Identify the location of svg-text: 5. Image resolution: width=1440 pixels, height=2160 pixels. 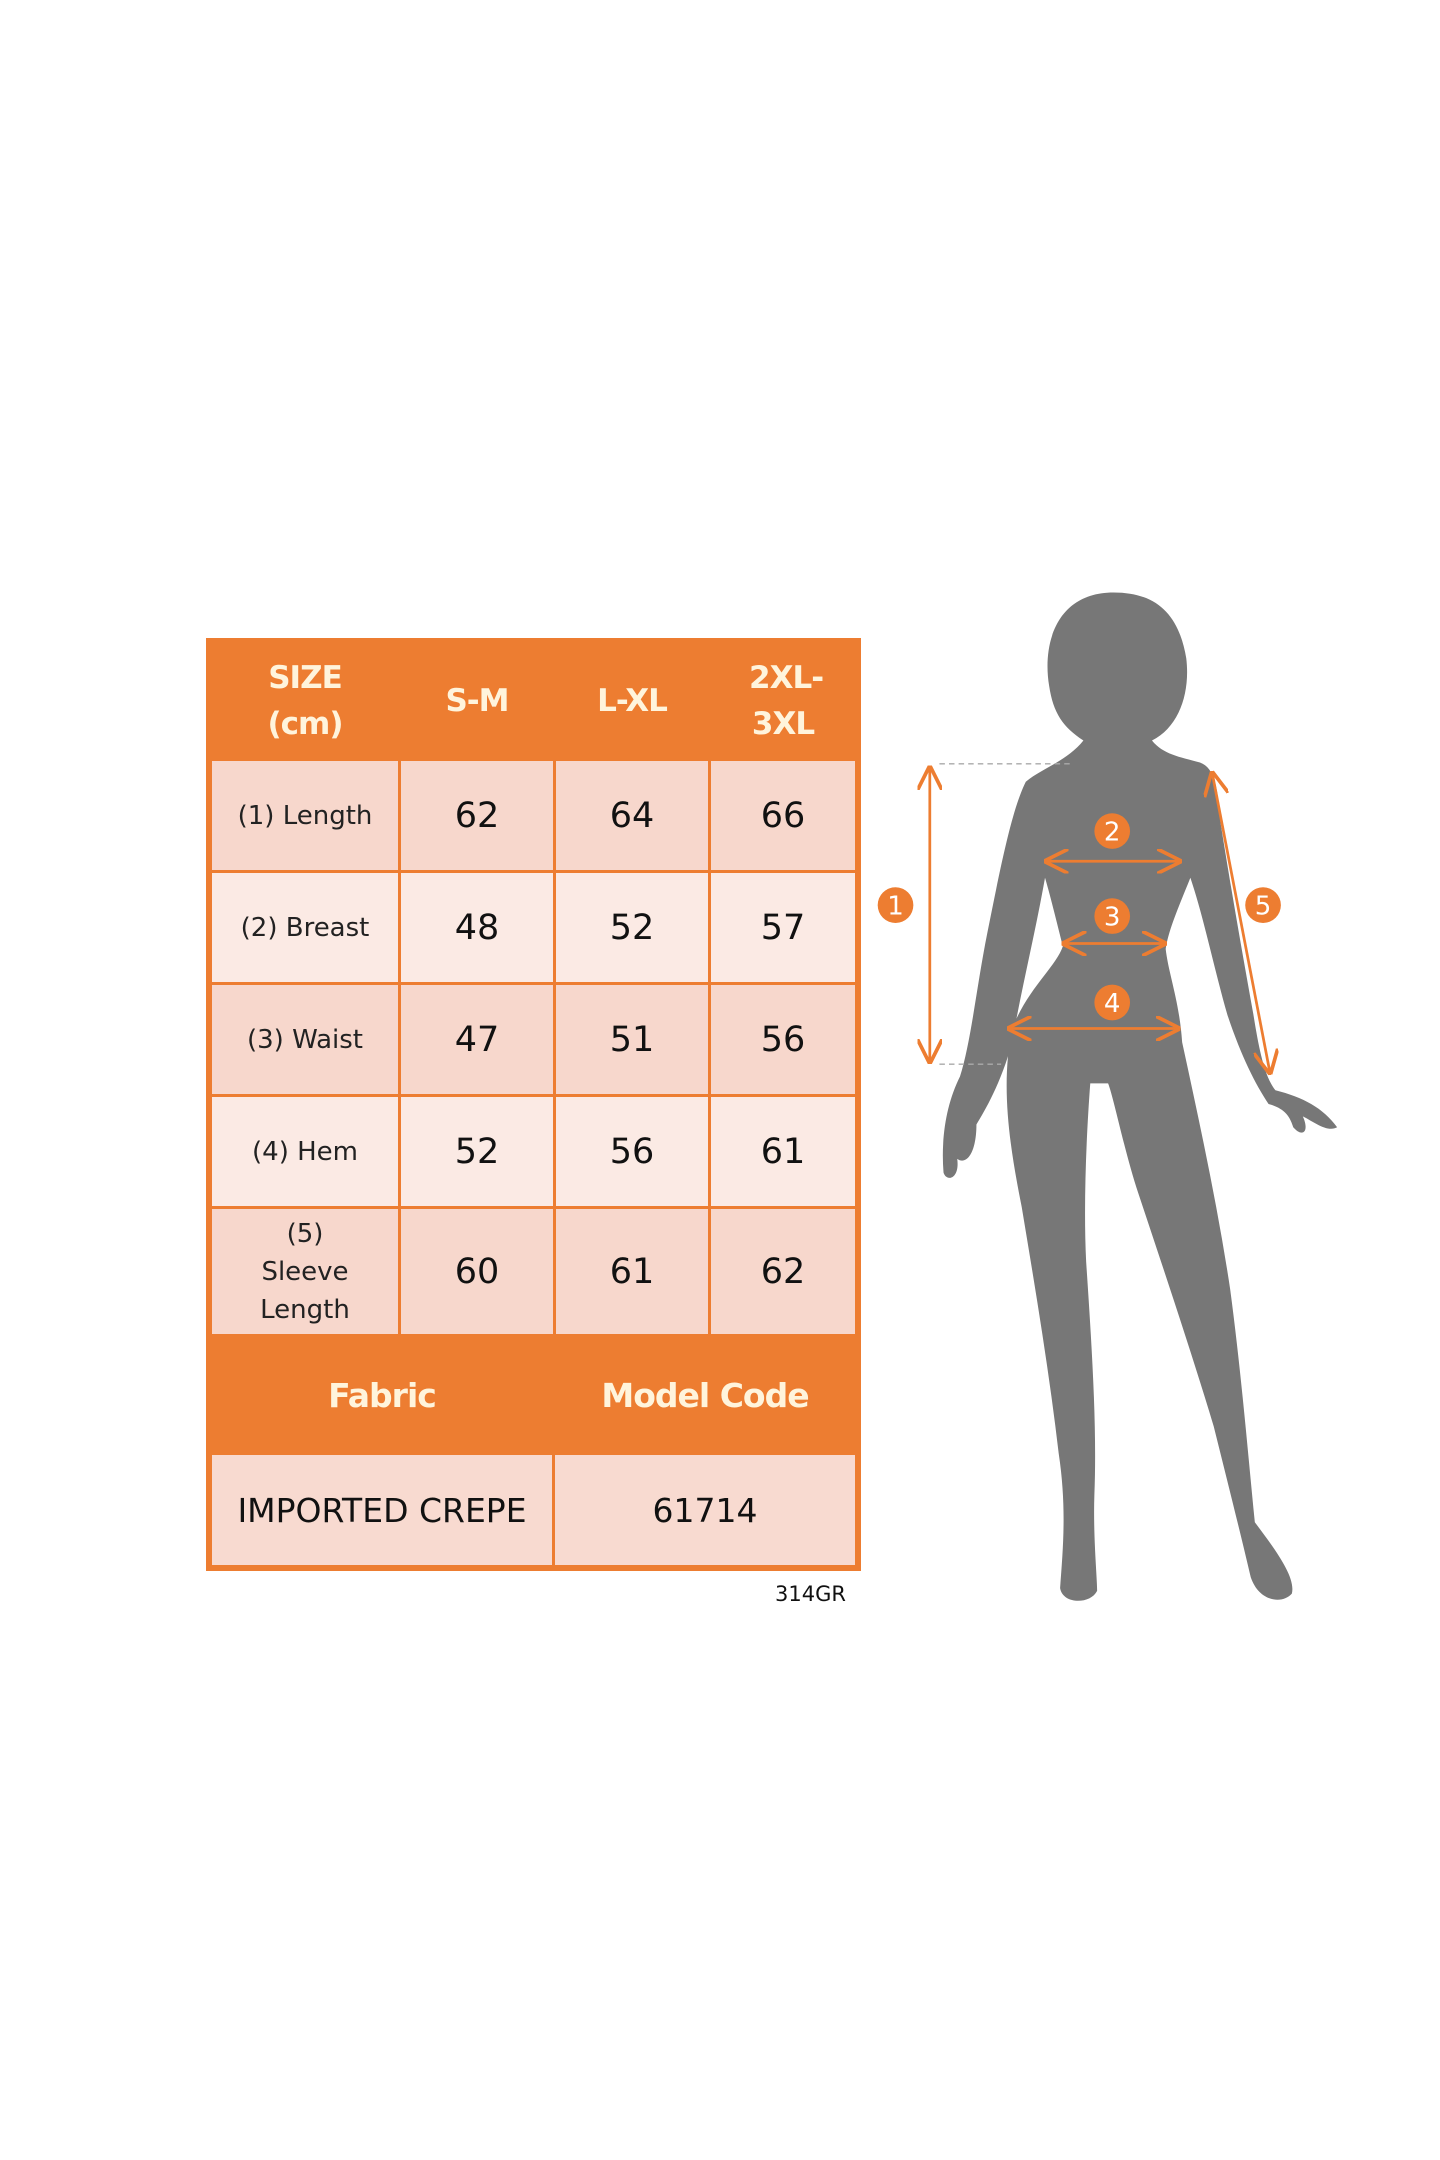
(1263, 907).